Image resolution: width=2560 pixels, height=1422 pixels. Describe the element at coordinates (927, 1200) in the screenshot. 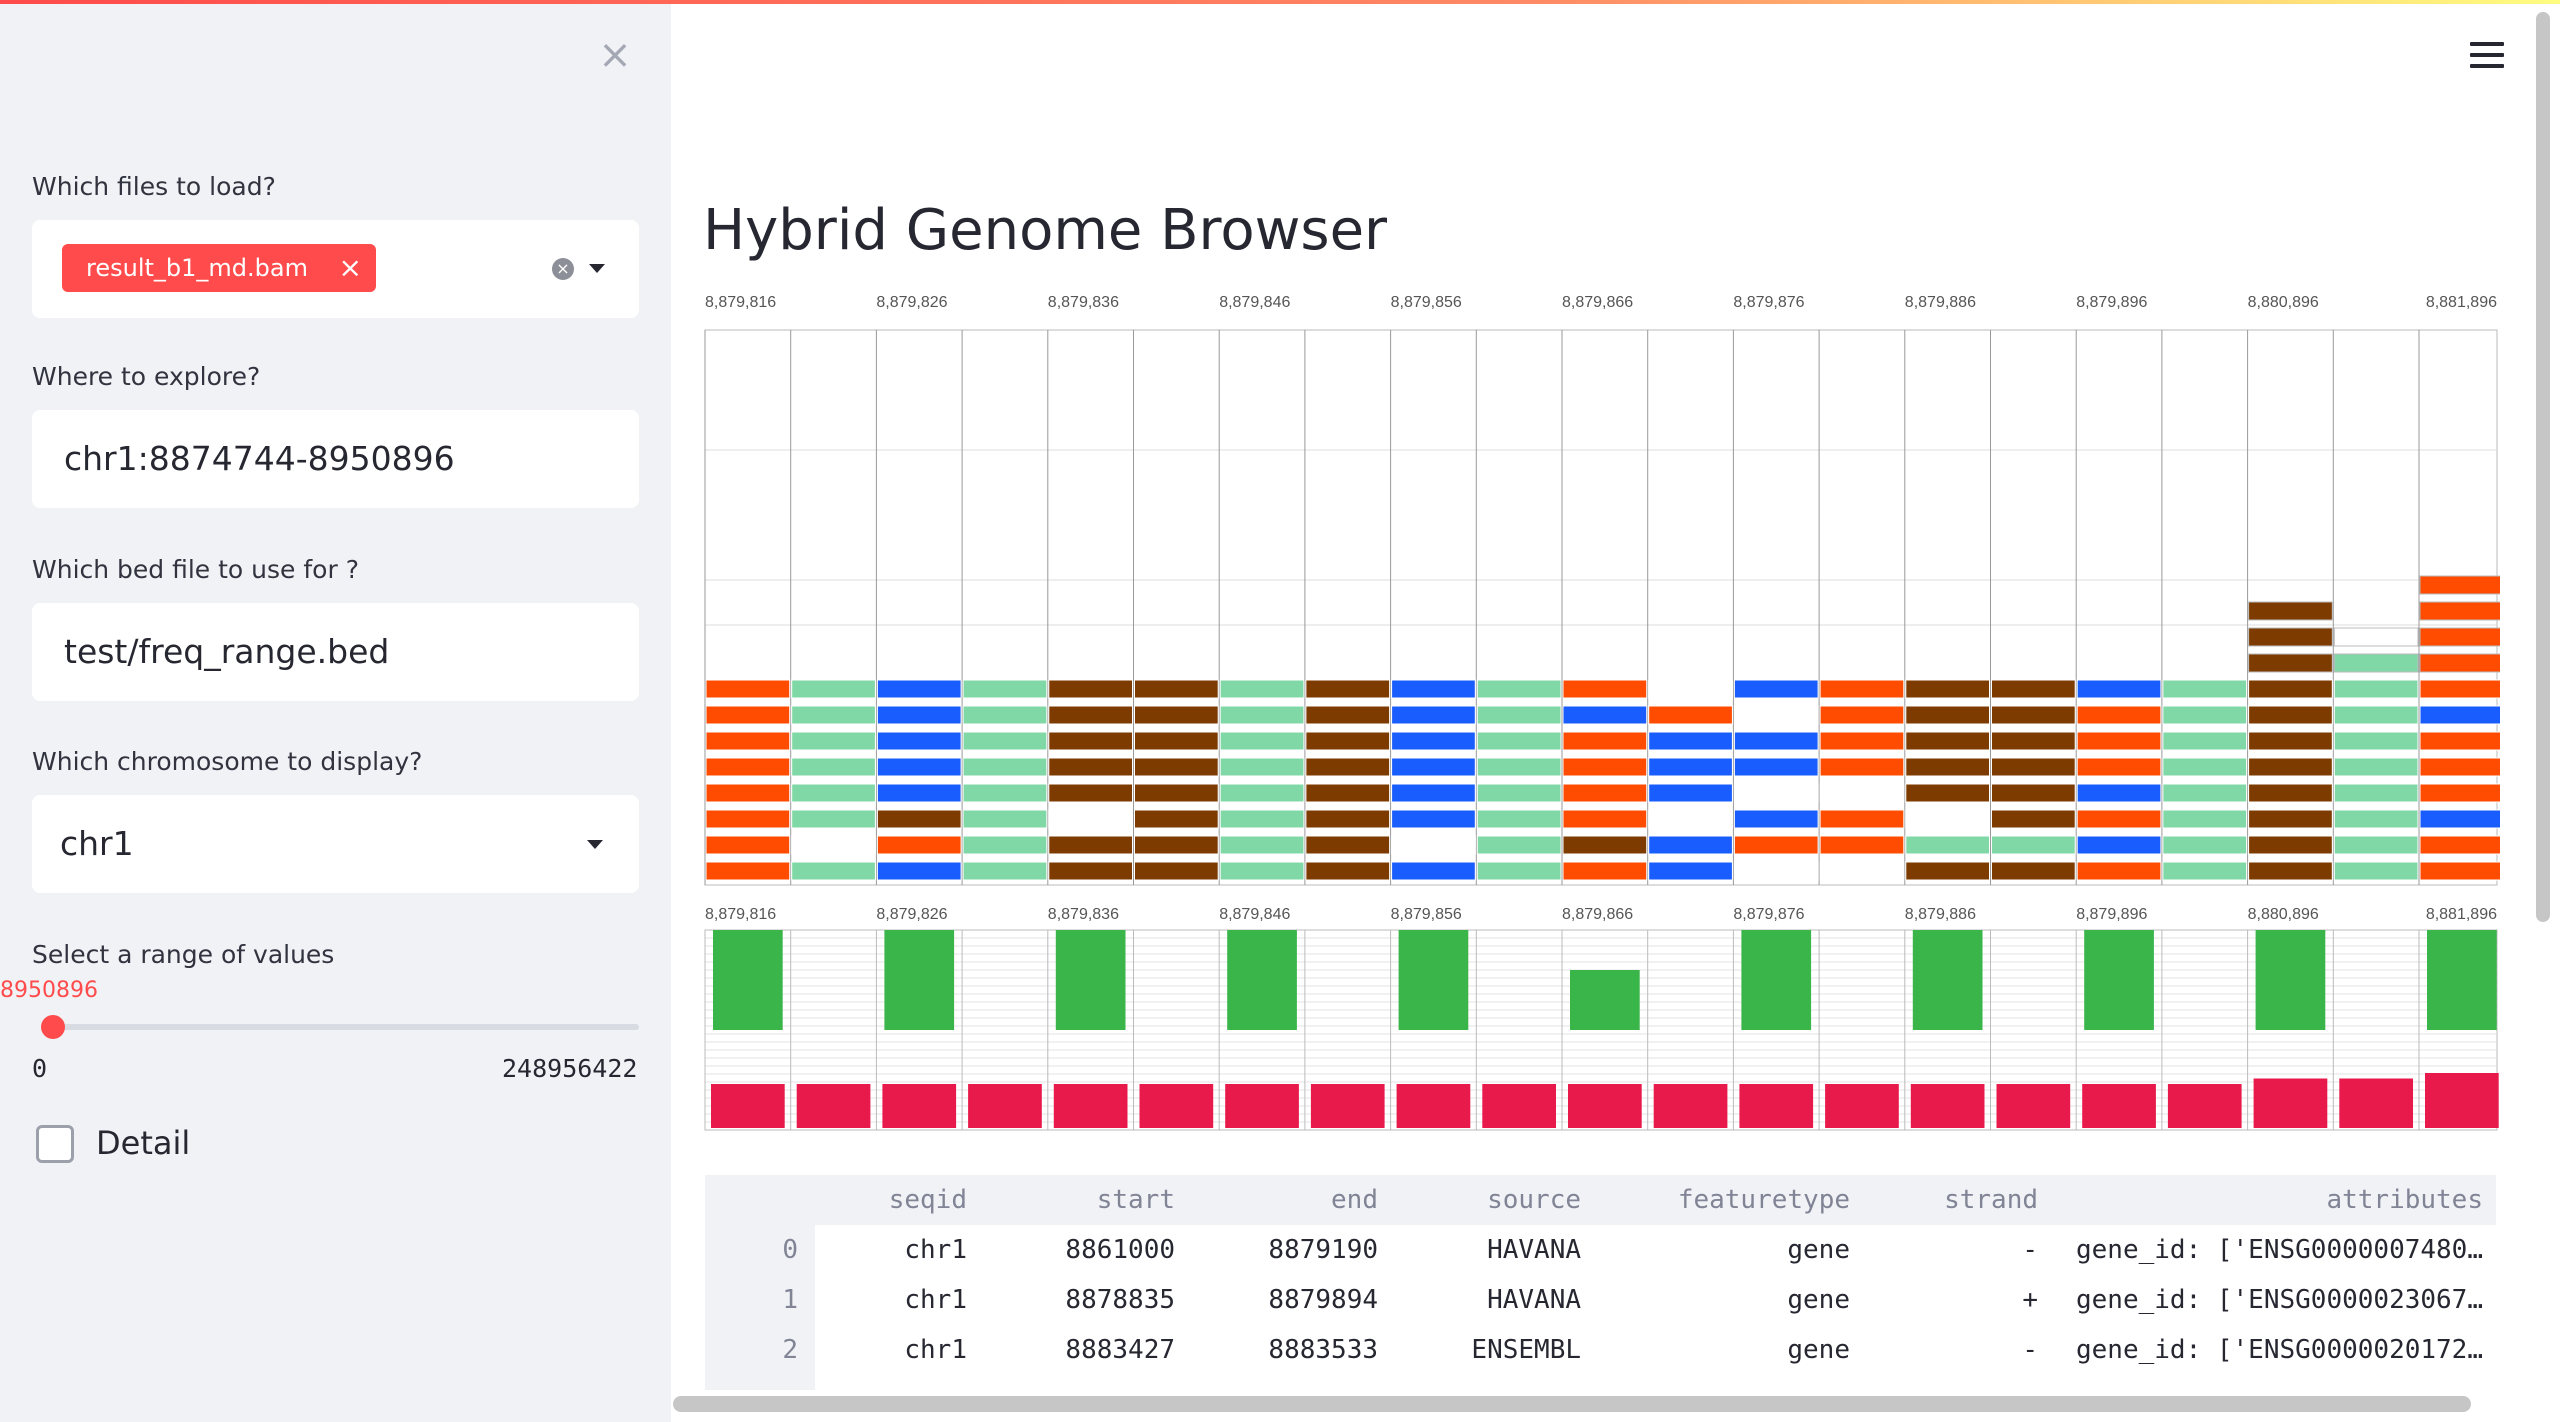

I see `column-header-seqid: seqid` at that location.